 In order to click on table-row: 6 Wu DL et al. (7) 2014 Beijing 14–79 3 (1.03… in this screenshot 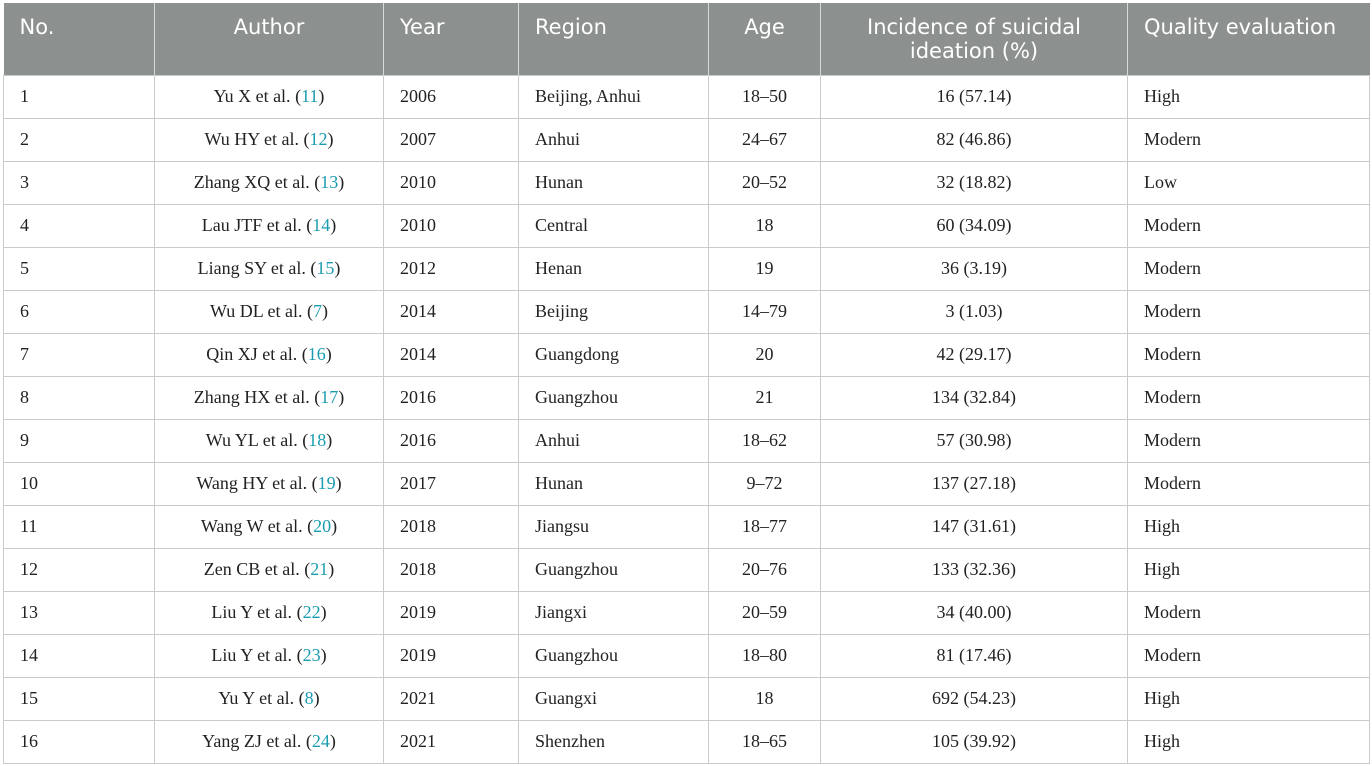, I will do `click(686, 311)`.